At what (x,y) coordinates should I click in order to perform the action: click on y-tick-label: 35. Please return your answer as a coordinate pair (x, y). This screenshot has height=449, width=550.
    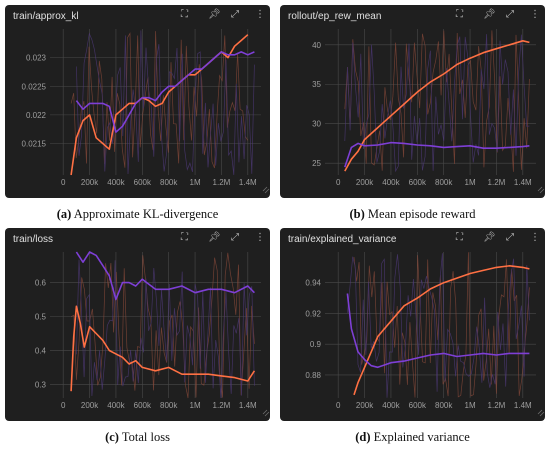
    Looking at the image, I should click on (316, 84).